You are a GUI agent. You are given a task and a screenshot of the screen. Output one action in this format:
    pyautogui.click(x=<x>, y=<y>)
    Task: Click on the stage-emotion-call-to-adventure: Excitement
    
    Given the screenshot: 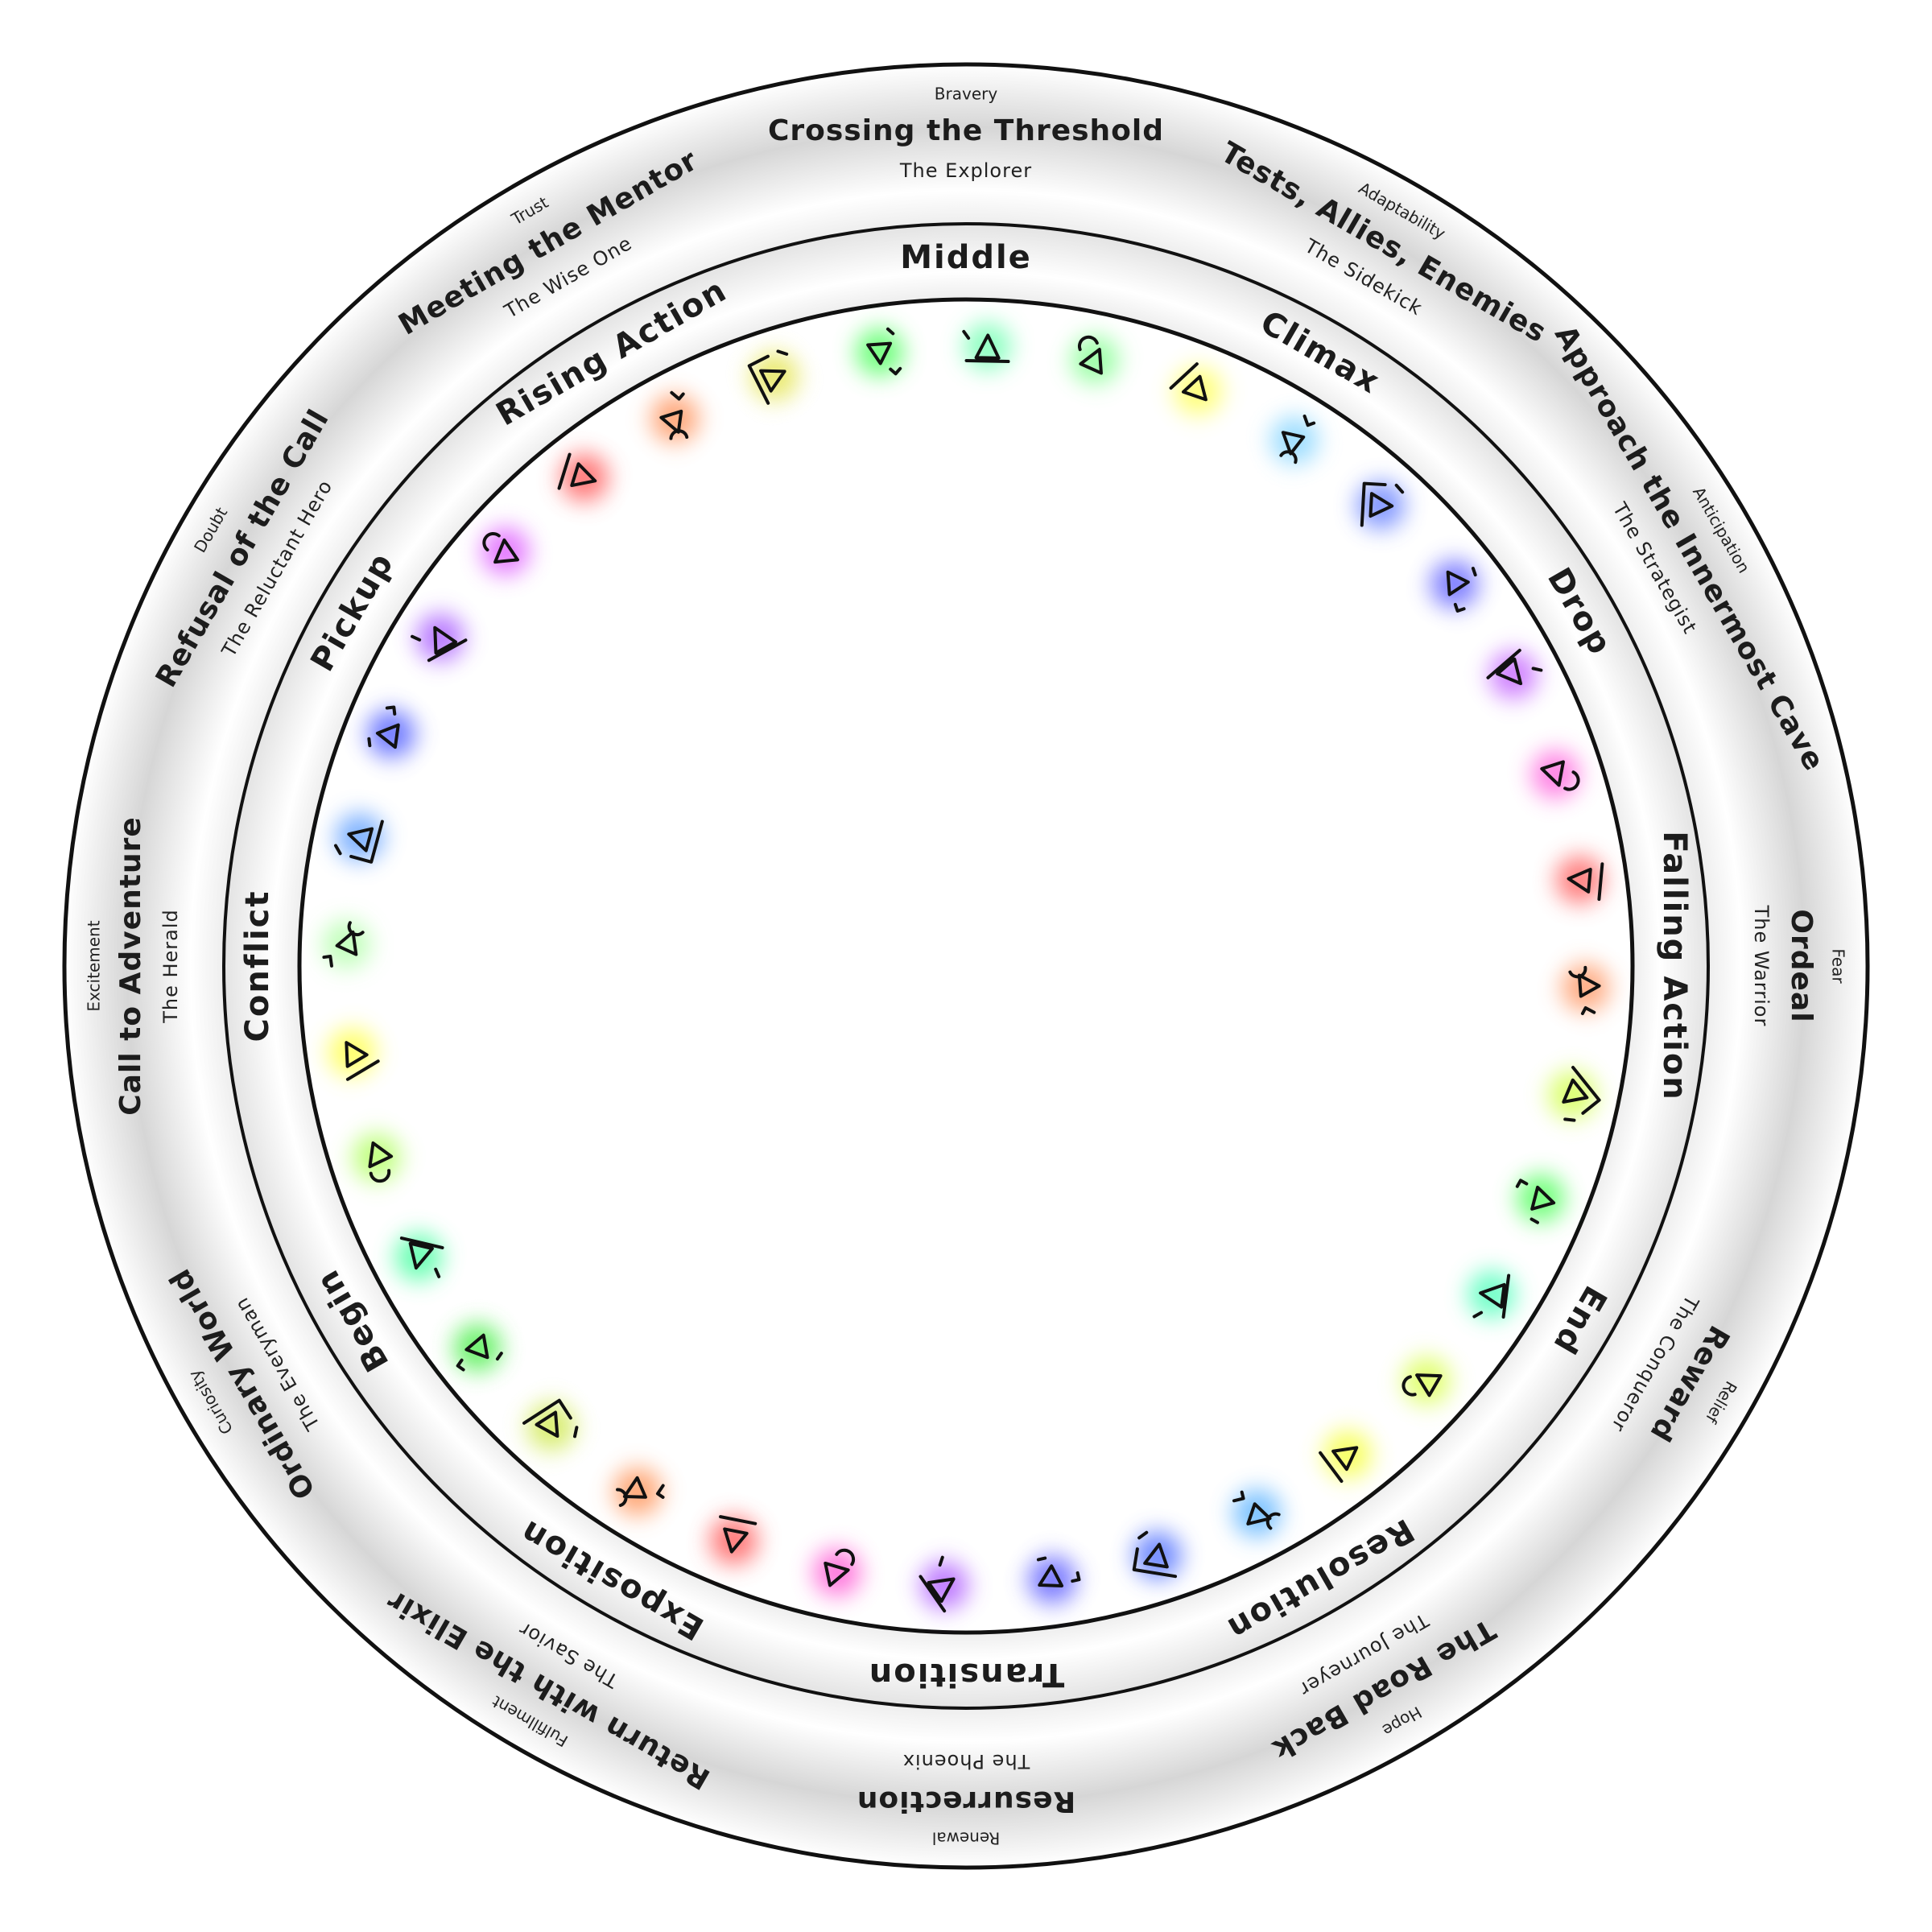 What is the action you would take?
    pyautogui.click(x=94, y=966)
    